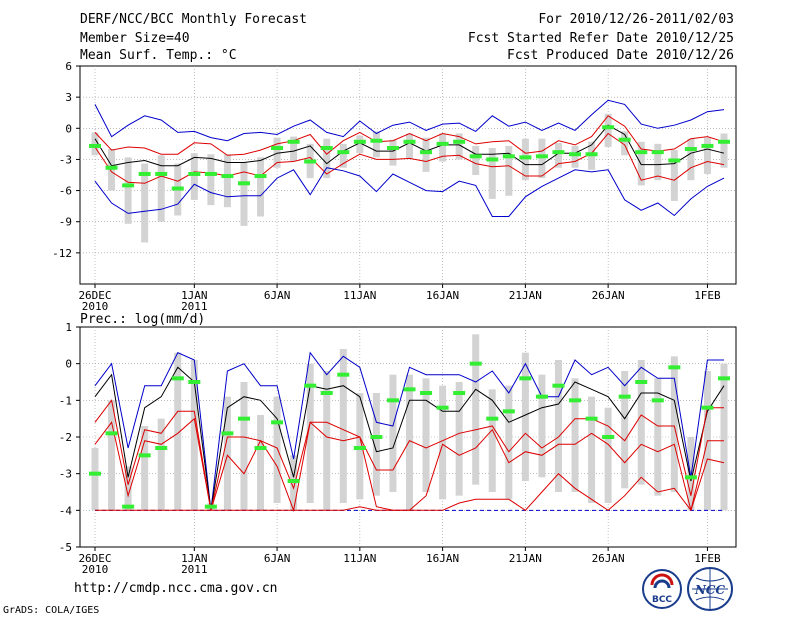  What do you see at coordinates (662, 589) in the screenshot?
I see `bcc-logo: BCC` at bounding box center [662, 589].